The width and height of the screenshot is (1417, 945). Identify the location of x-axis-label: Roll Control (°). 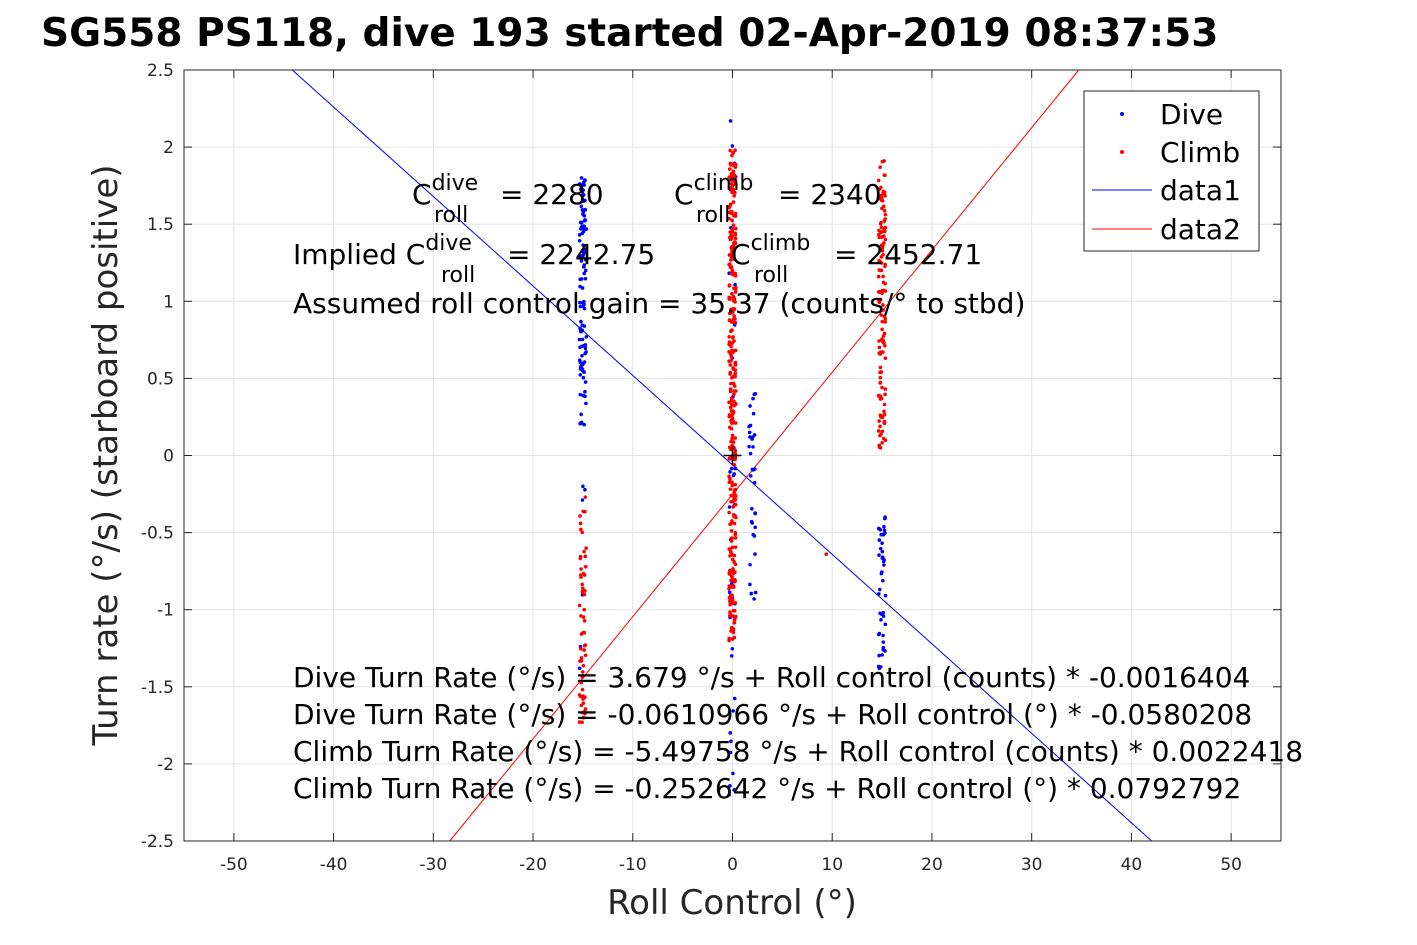
(732, 903).